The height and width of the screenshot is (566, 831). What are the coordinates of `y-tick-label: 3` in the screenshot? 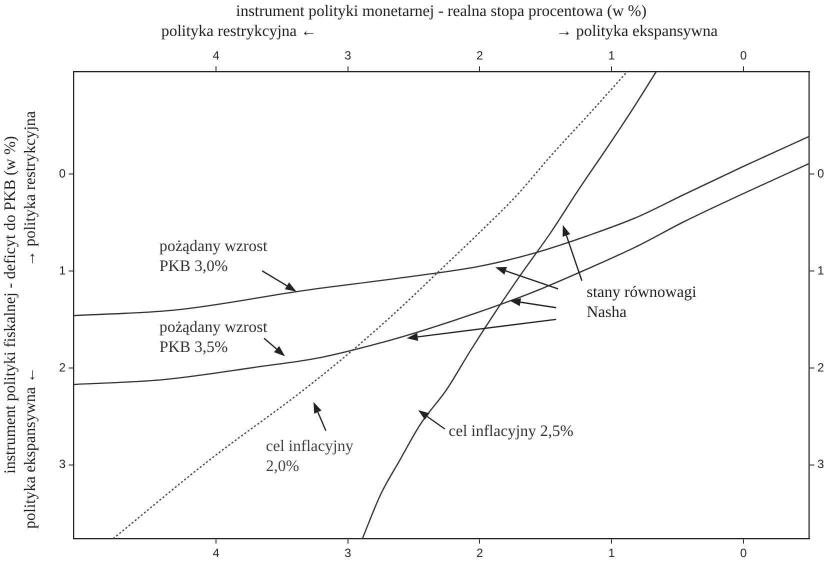 It's located at (62, 464).